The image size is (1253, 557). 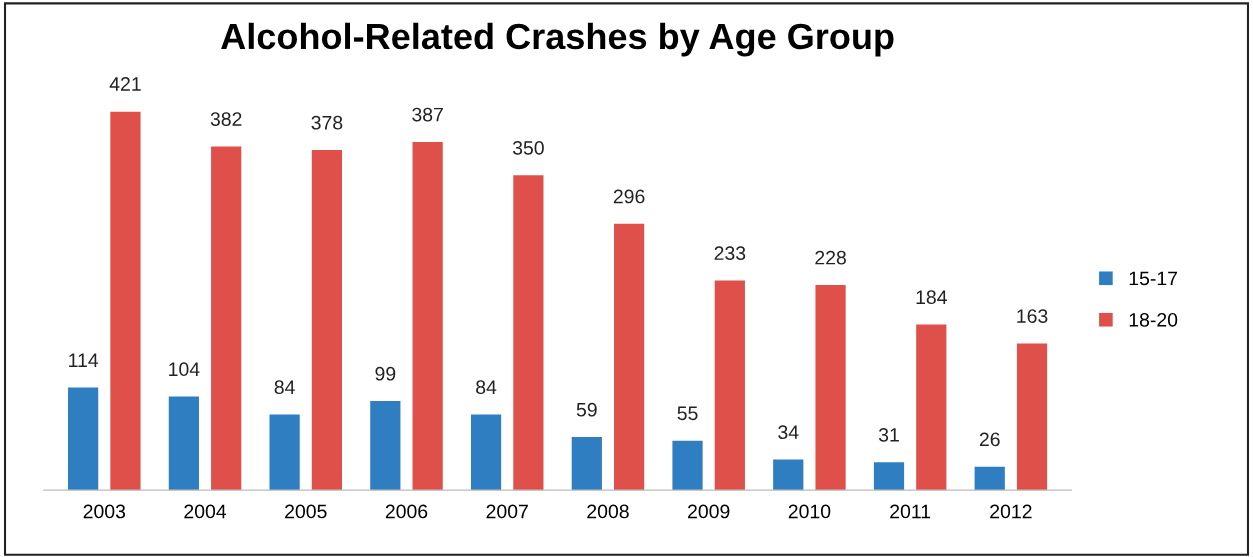 What do you see at coordinates (788, 432) in the screenshot?
I see `data-label: 34` at bounding box center [788, 432].